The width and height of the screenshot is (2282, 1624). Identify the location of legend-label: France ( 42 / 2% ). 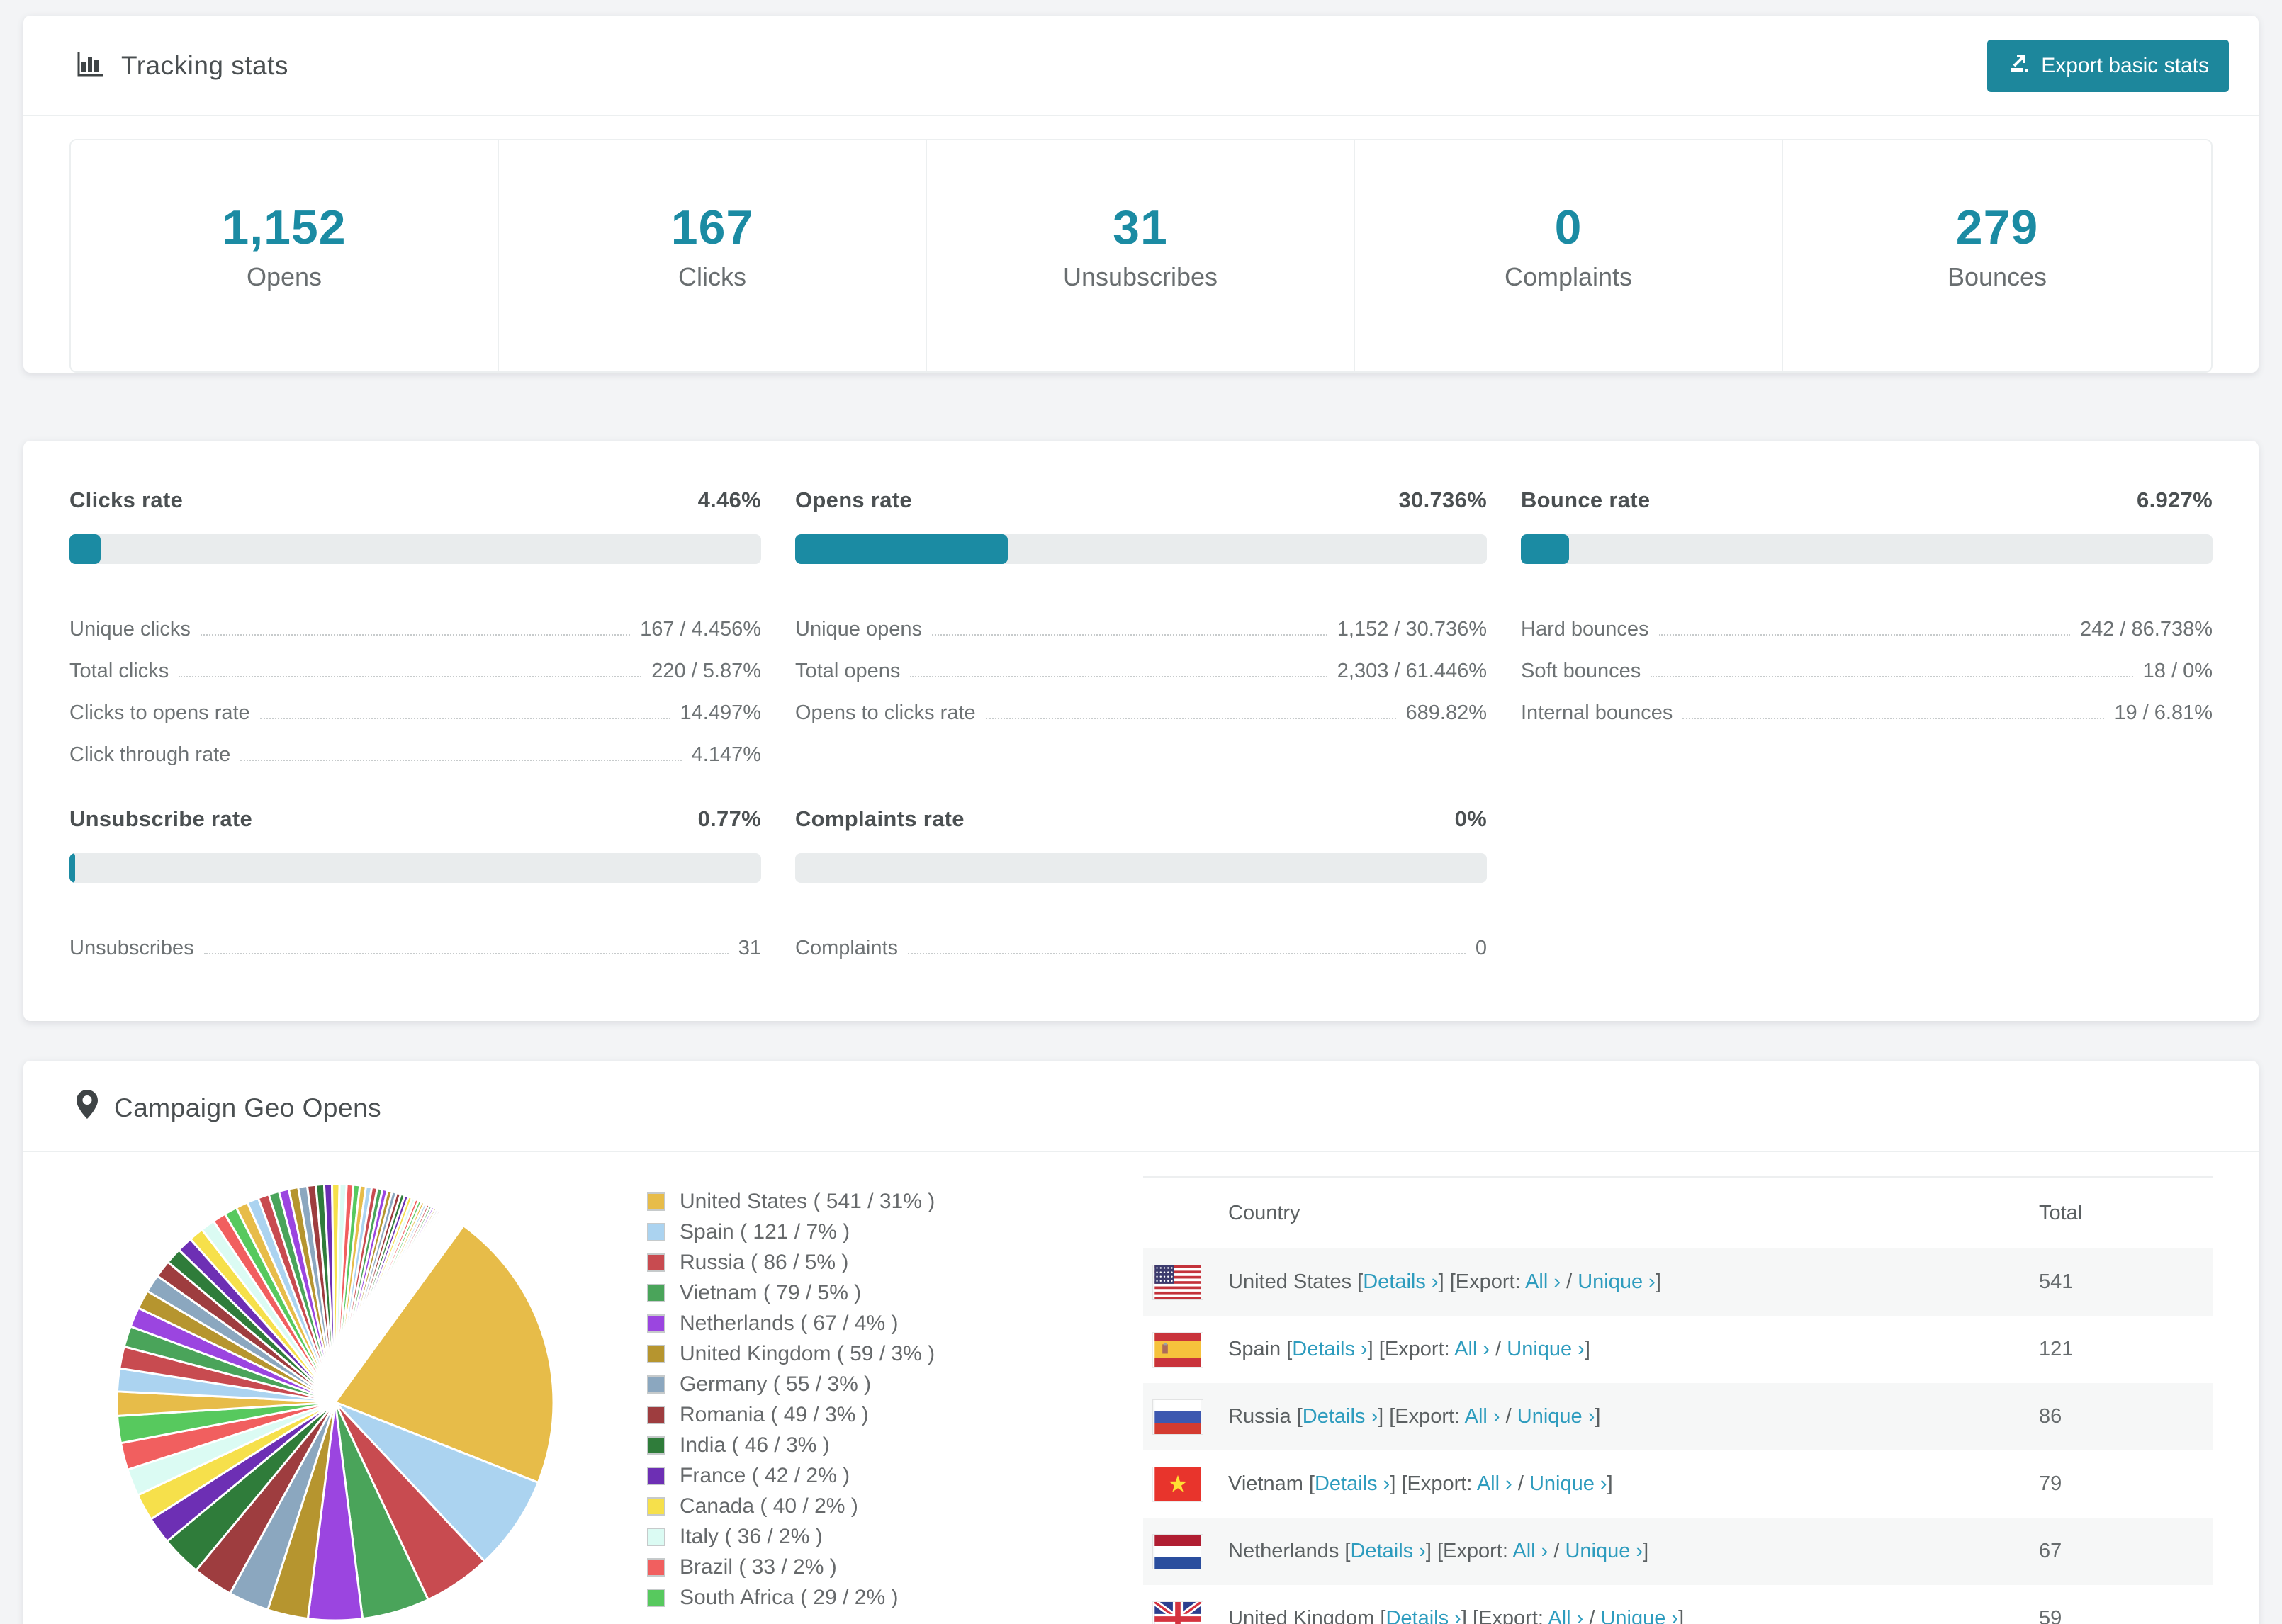
(765, 1475).